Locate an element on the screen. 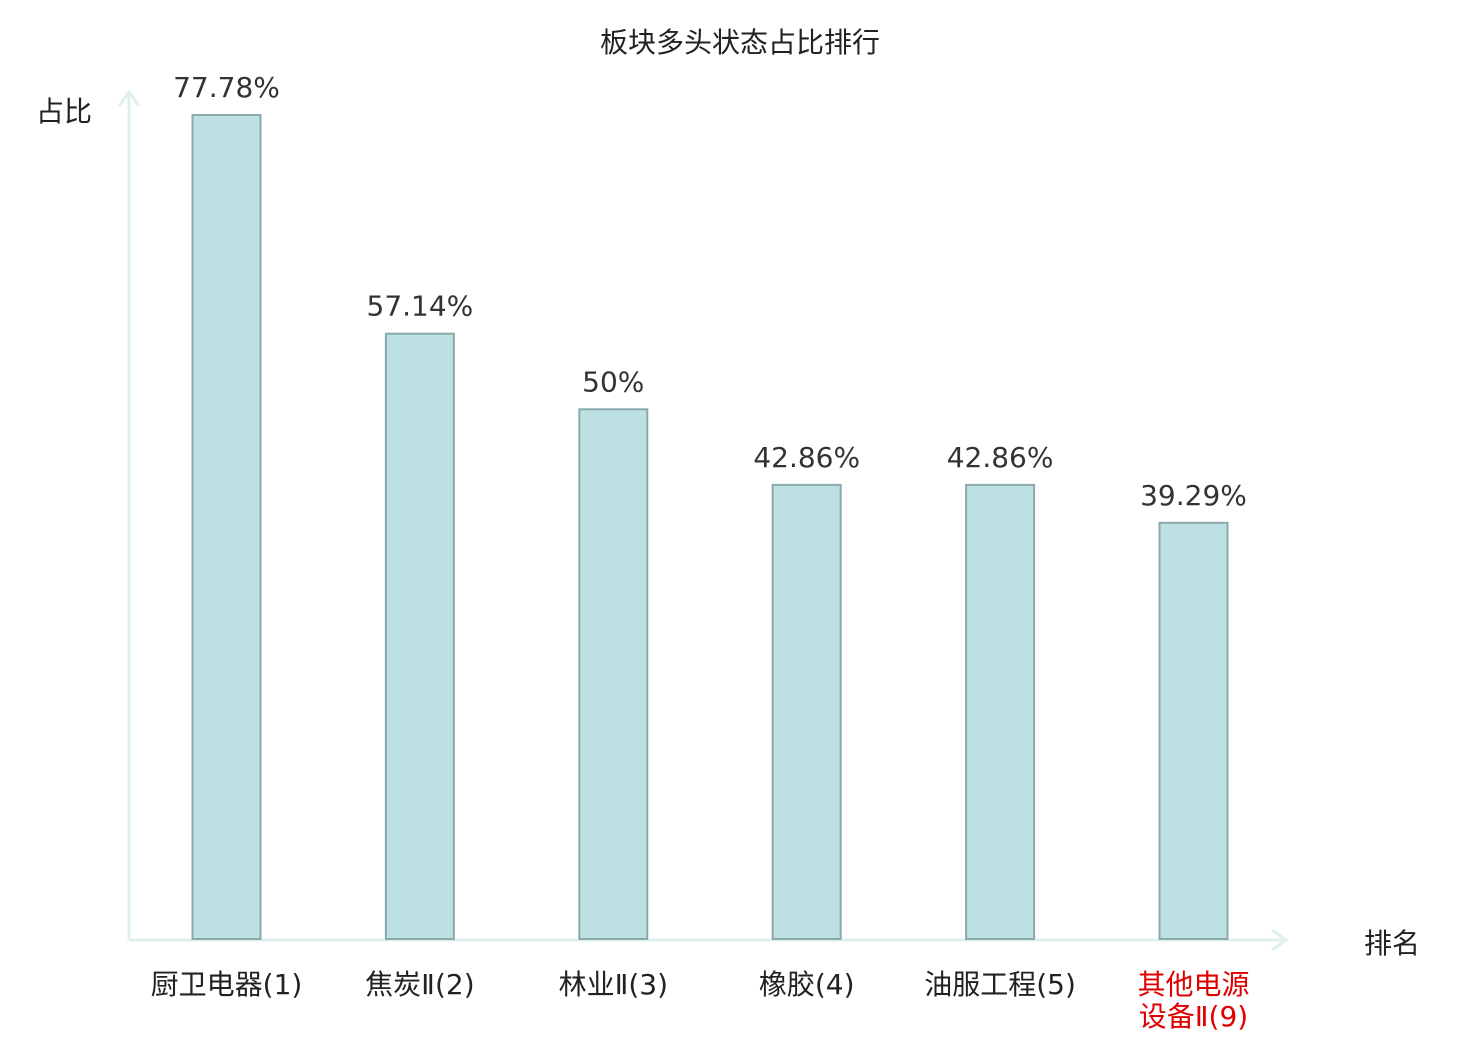  chart-title: 板块多头状态占比排行 is located at coordinates (740, 42).